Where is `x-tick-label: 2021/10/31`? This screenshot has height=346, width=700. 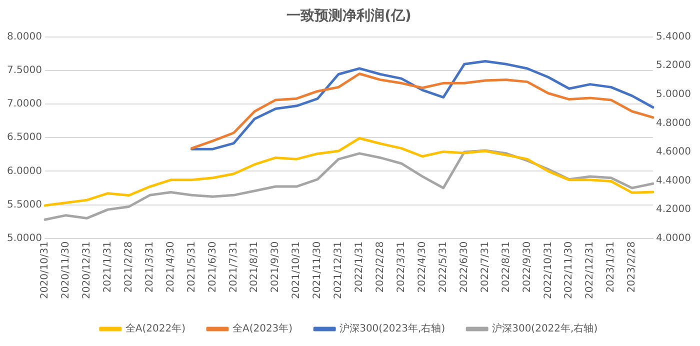 x-tick-label: 2021/10/31 is located at coordinates (296, 270).